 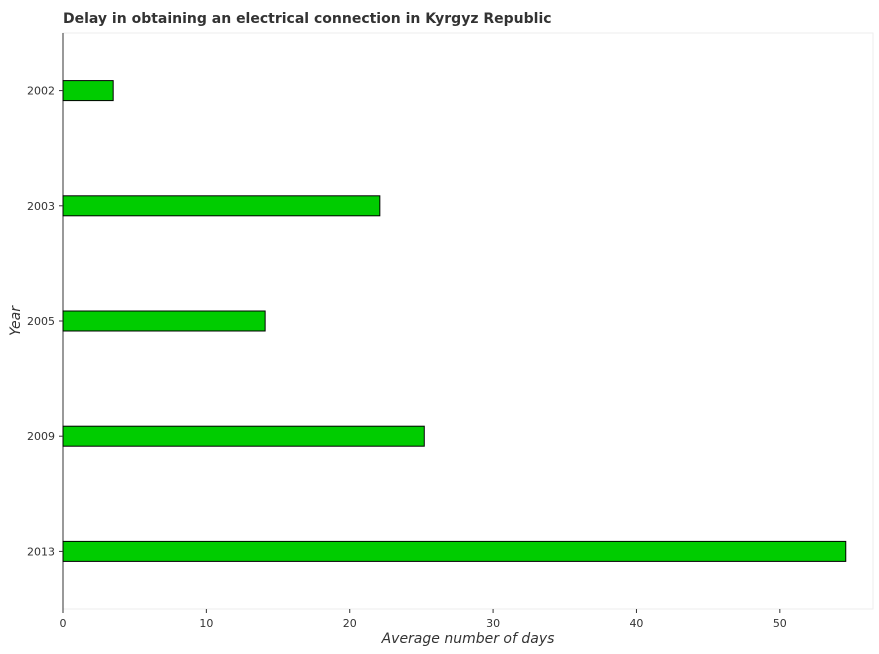 I want to click on bar-2009, so click(x=243, y=436).